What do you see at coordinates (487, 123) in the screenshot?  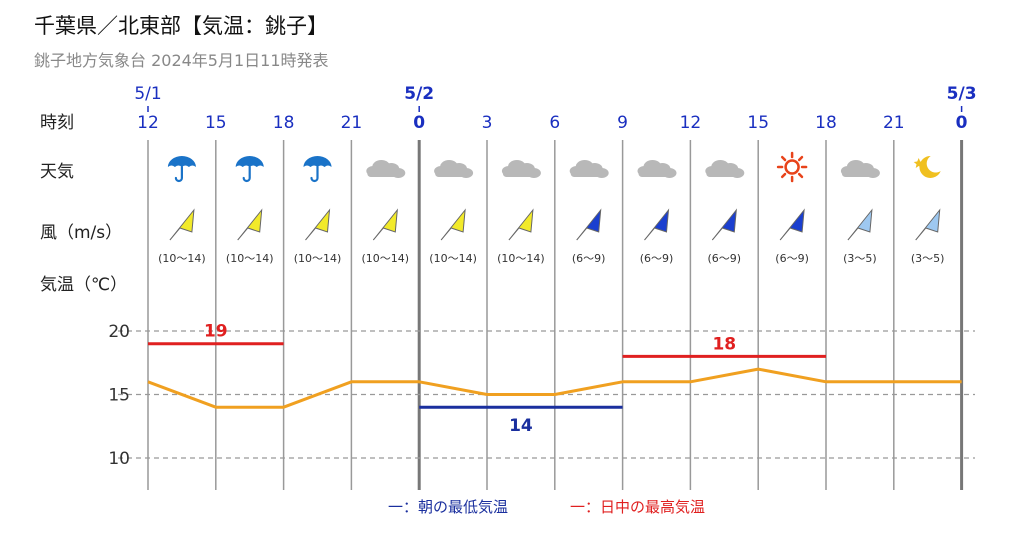 I see `time-label: 3` at bounding box center [487, 123].